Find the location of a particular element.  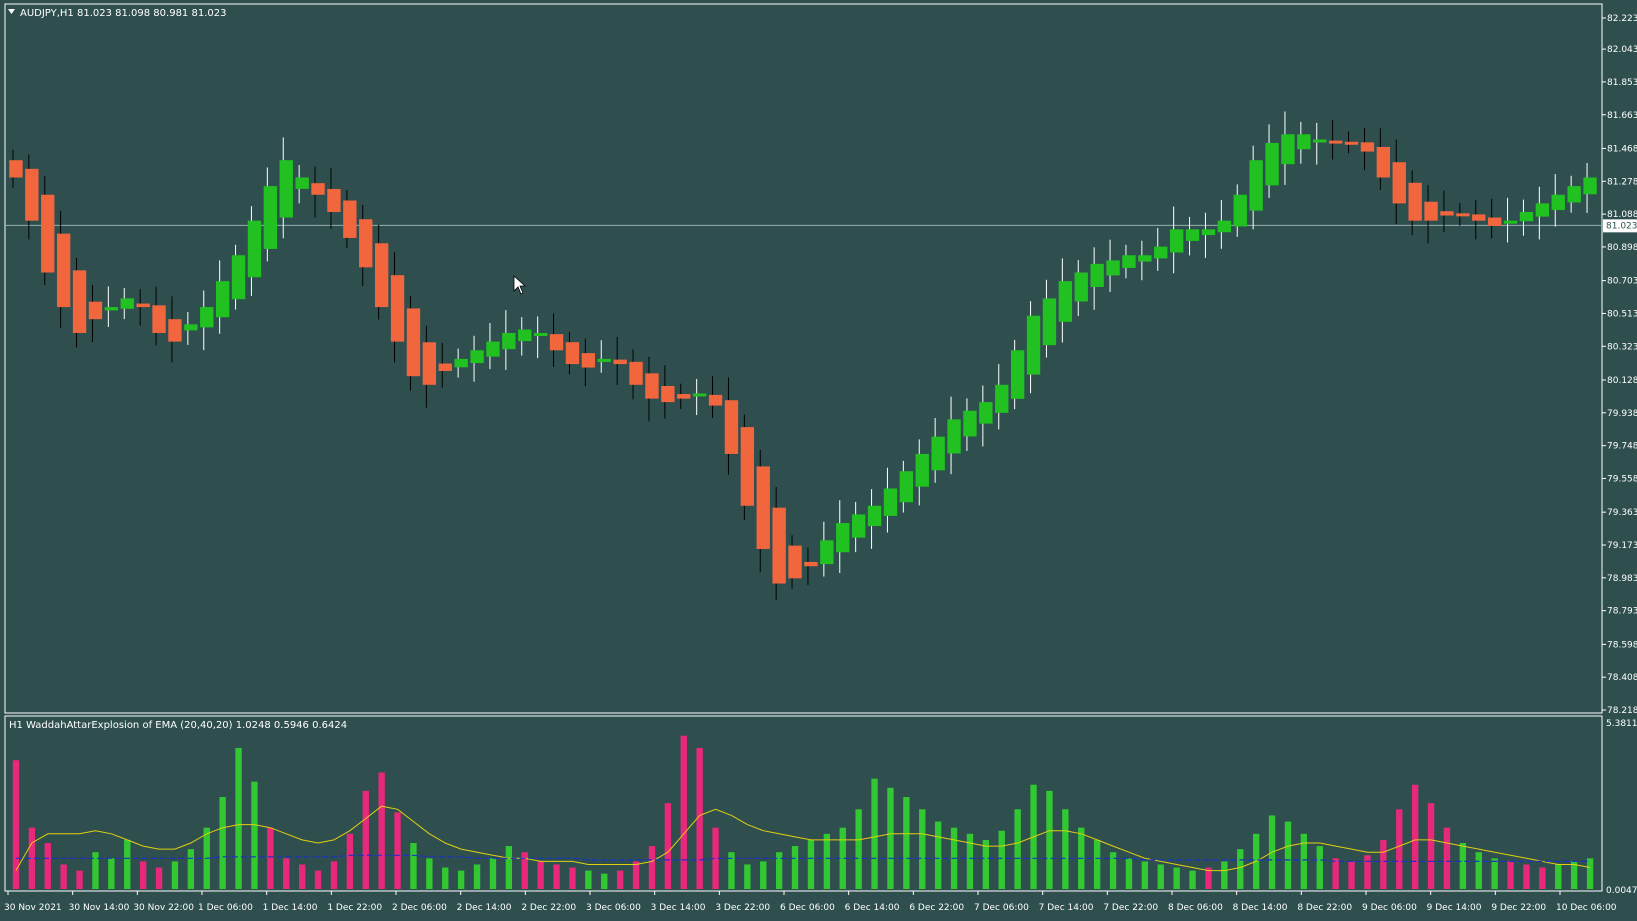

collapse-triangle-icon is located at coordinates (11, 11).